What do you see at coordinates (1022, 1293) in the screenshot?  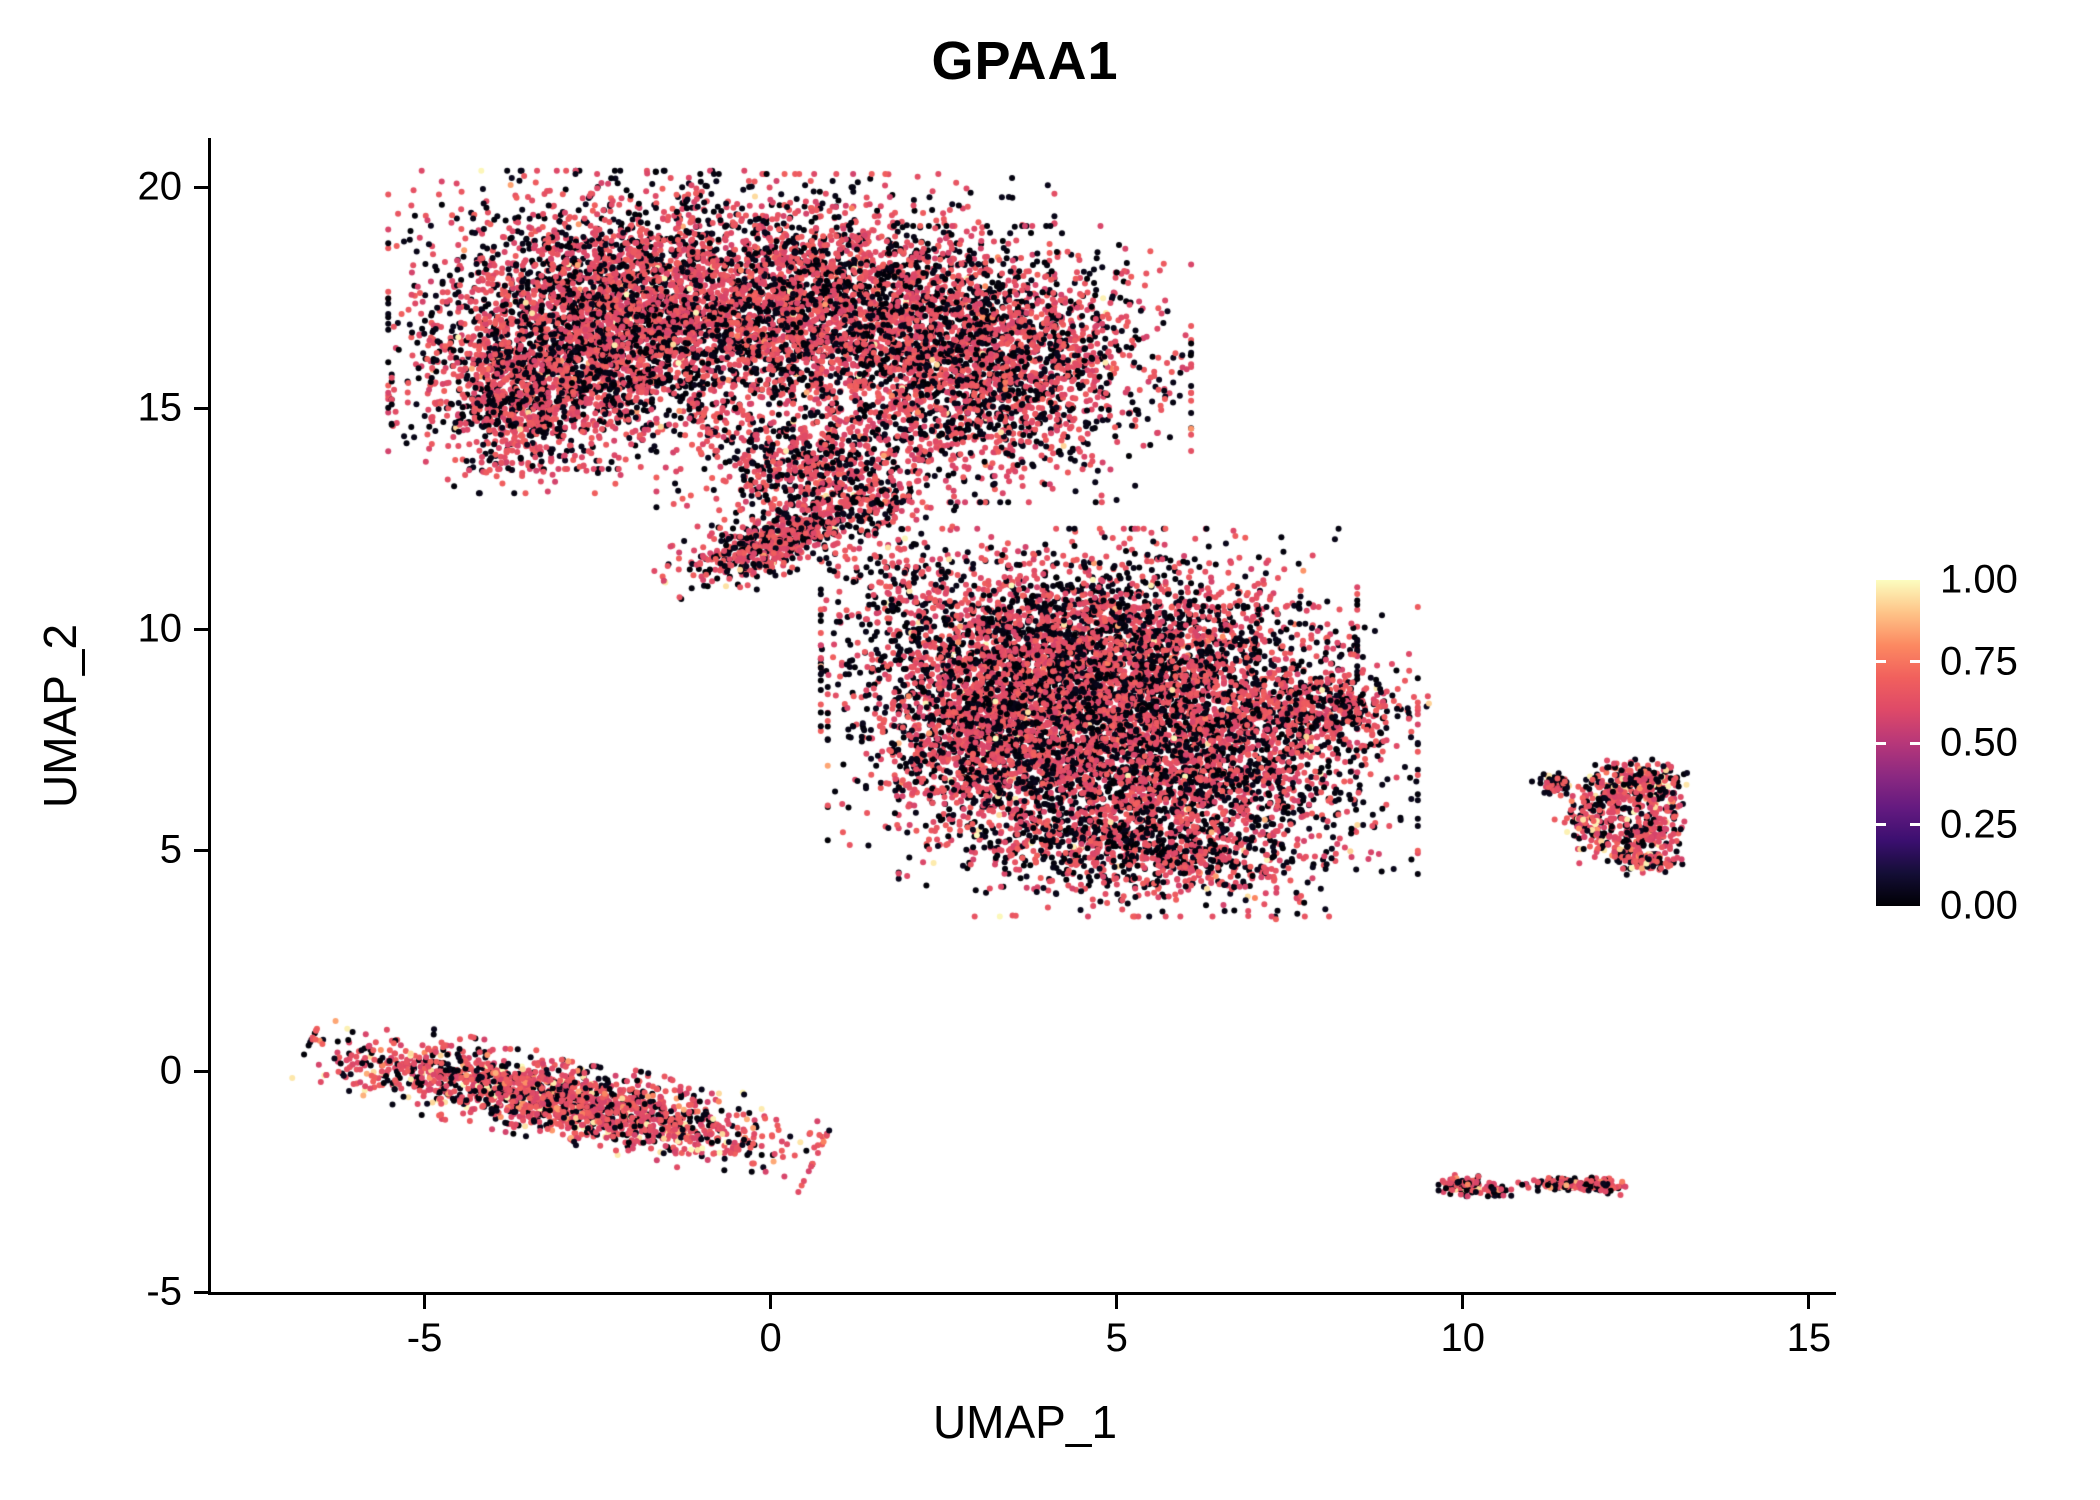 I see `x-axis-line` at bounding box center [1022, 1293].